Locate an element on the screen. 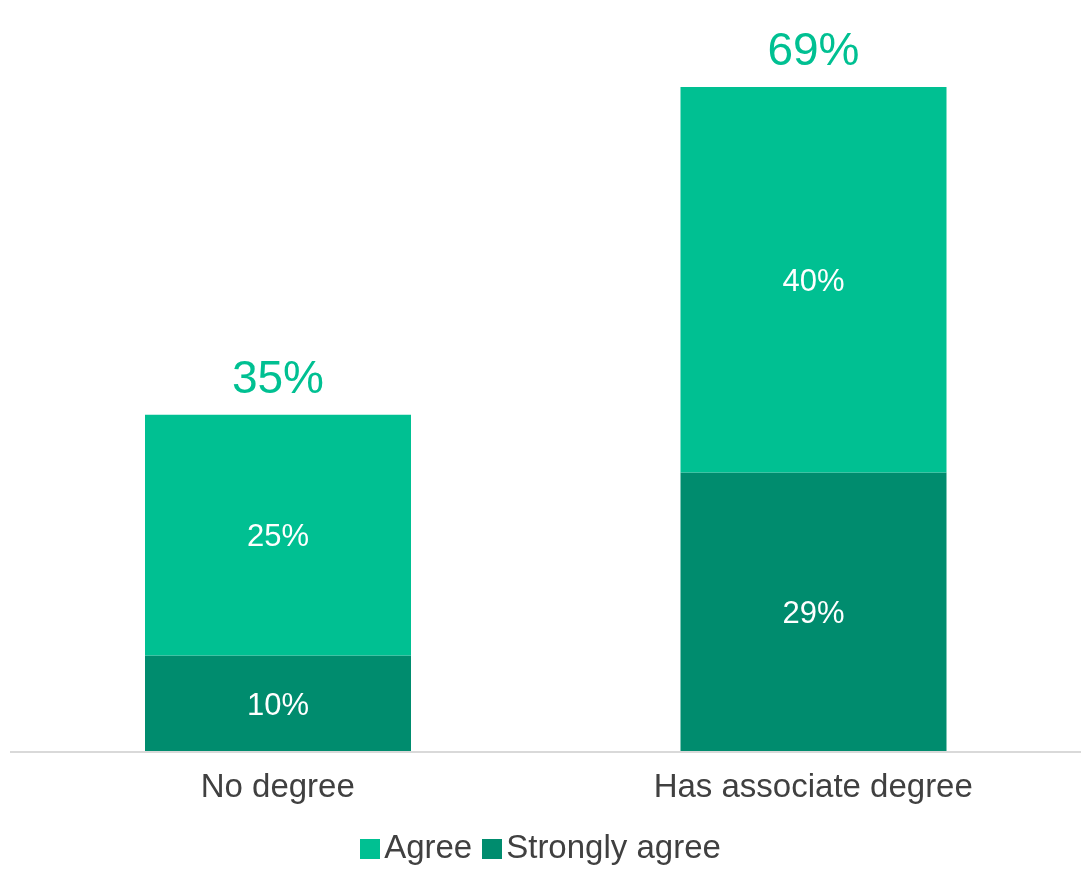  x-tick-label: No degree is located at coordinates (277, 786).